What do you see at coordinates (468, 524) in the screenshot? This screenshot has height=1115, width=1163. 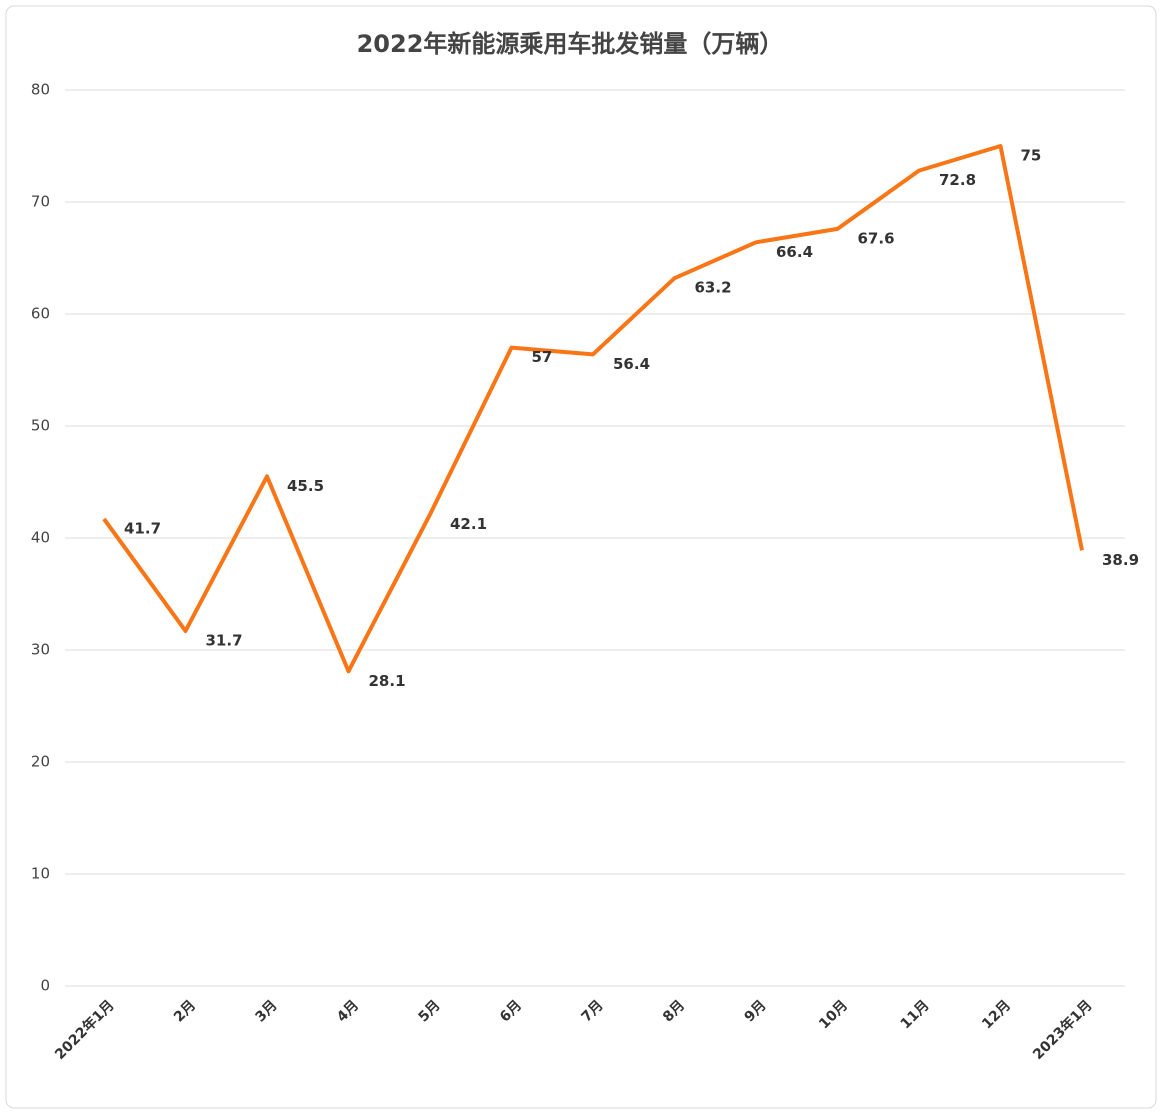 I see `data-label: 42.1` at bounding box center [468, 524].